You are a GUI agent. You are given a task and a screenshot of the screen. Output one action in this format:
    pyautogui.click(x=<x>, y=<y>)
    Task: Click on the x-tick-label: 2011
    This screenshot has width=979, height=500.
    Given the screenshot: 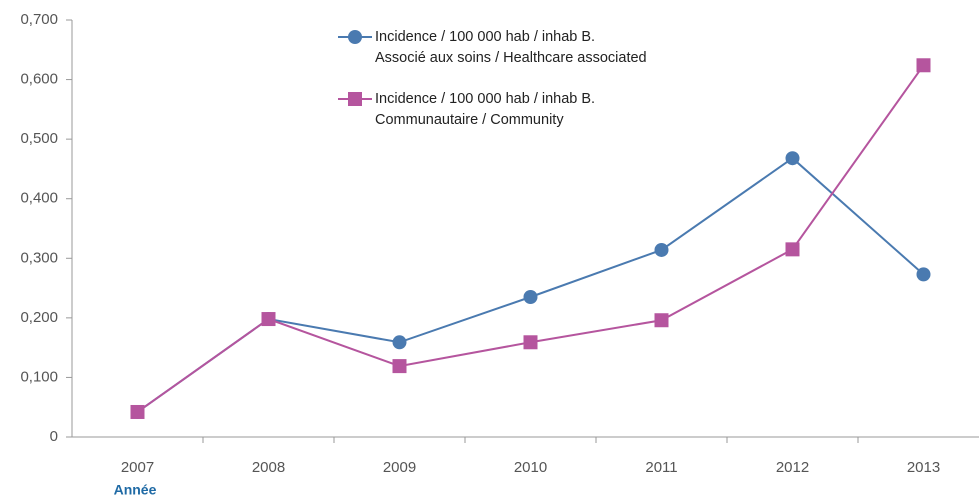 What is the action you would take?
    pyautogui.click(x=661, y=467)
    